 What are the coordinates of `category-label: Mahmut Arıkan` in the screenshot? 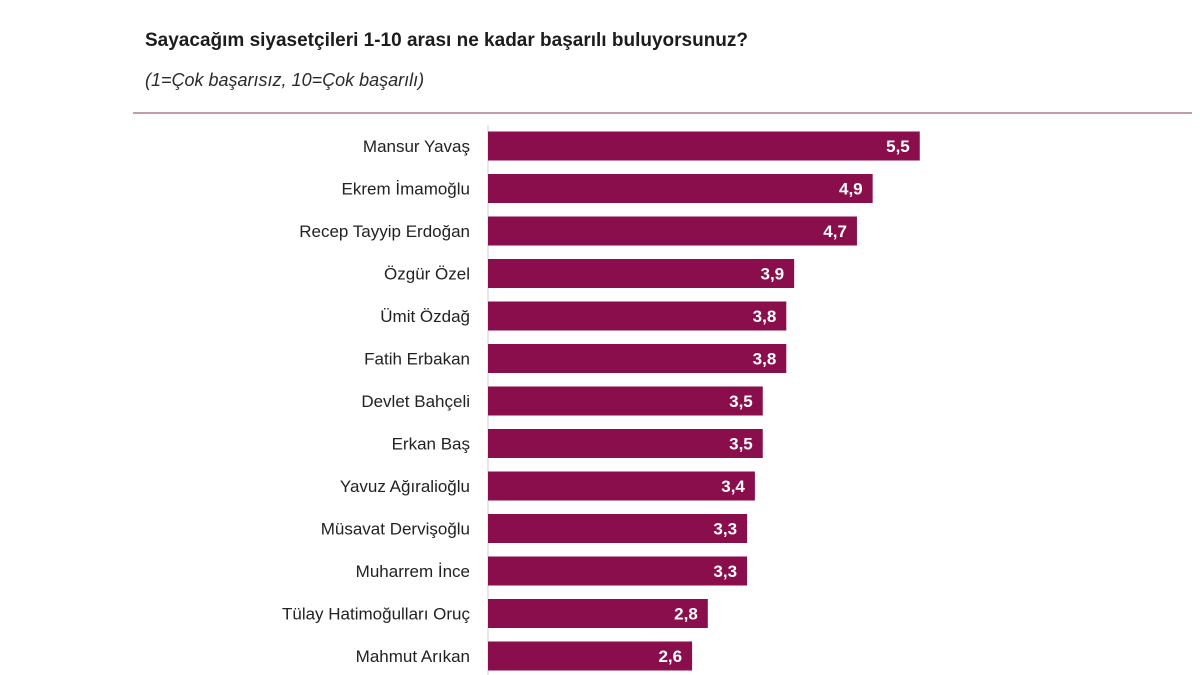 It's located at (413, 656).